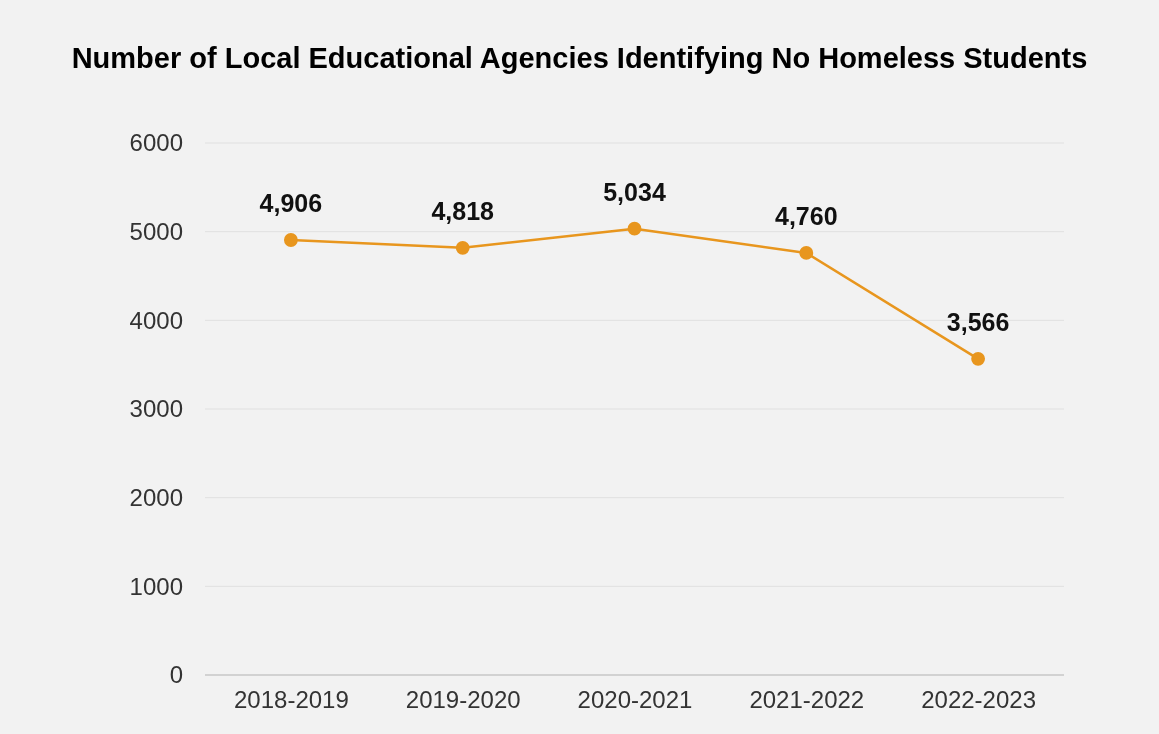 This screenshot has height=734, width=1159. Describe the element at coordinates (156, 143) in the screenshot. I see `y-tick-label: 6000` at that location.